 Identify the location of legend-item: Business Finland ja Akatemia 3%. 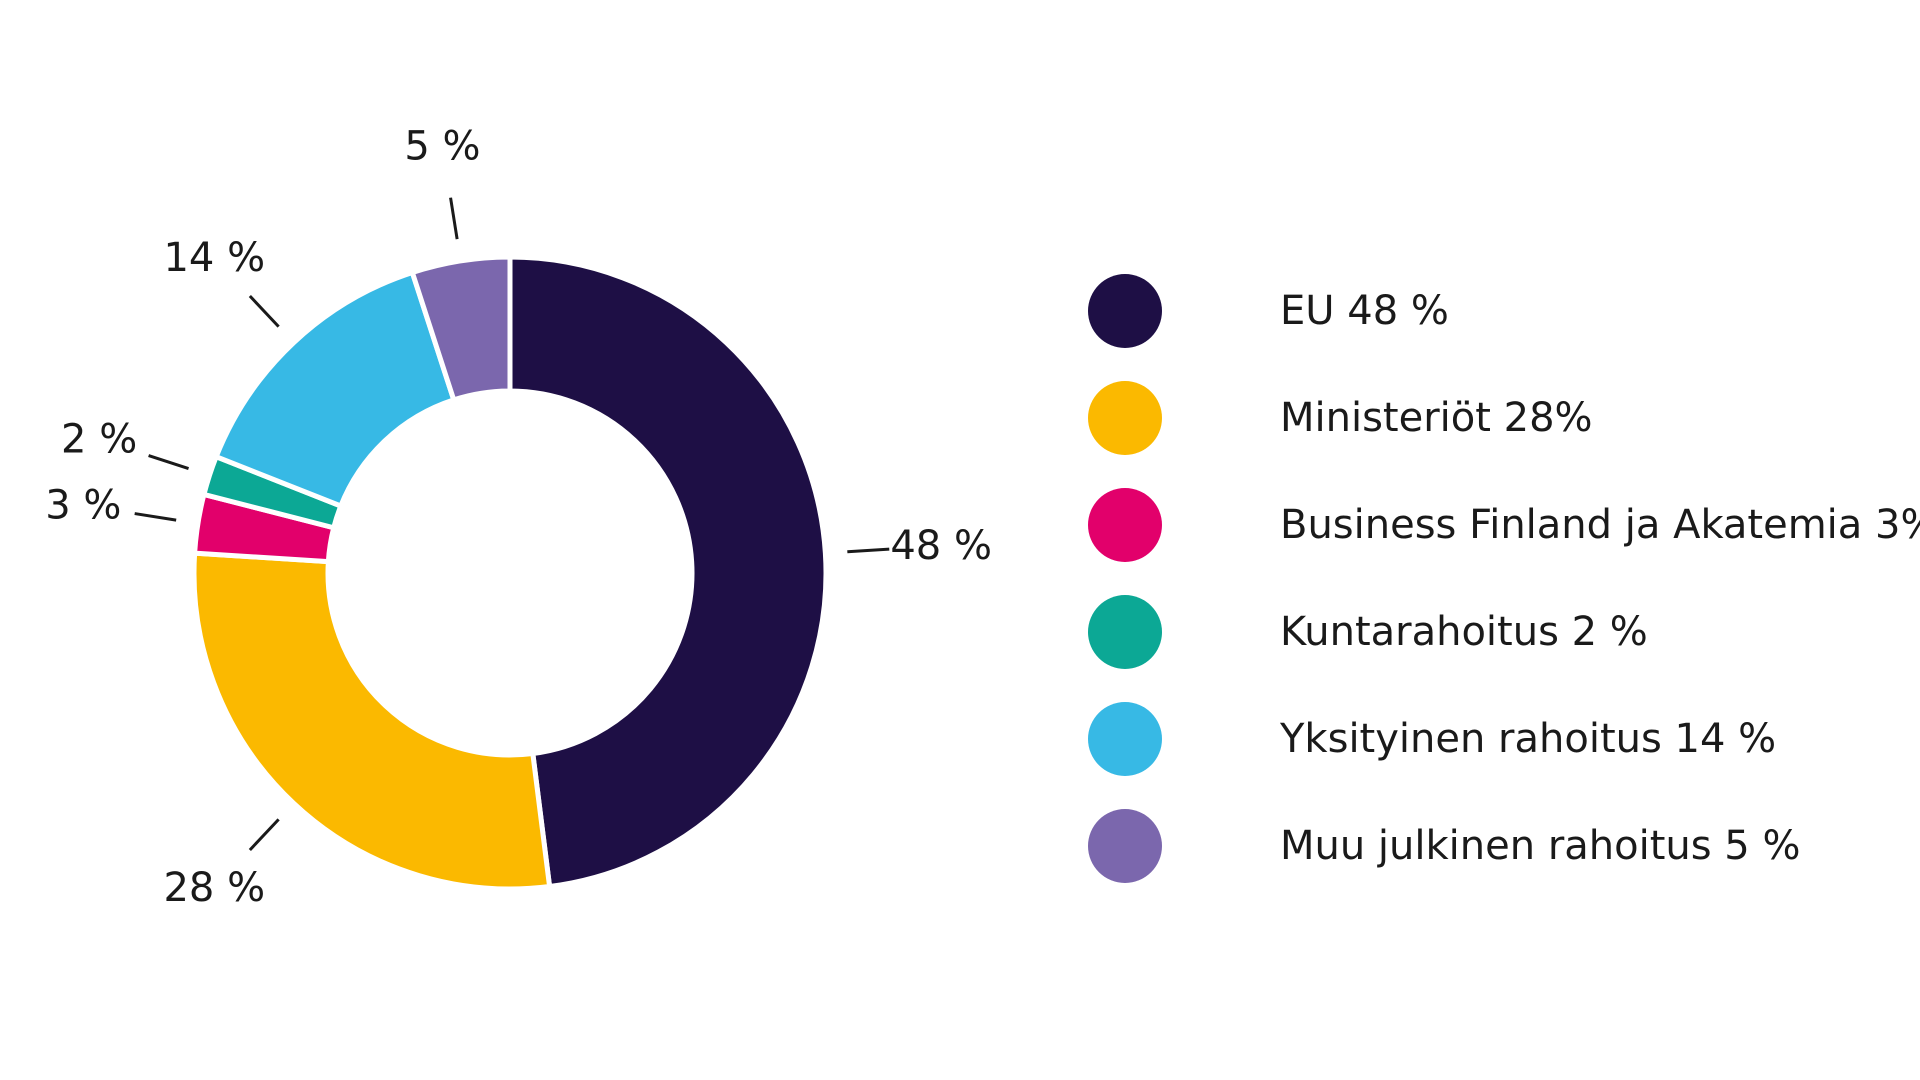
(1504, 525).